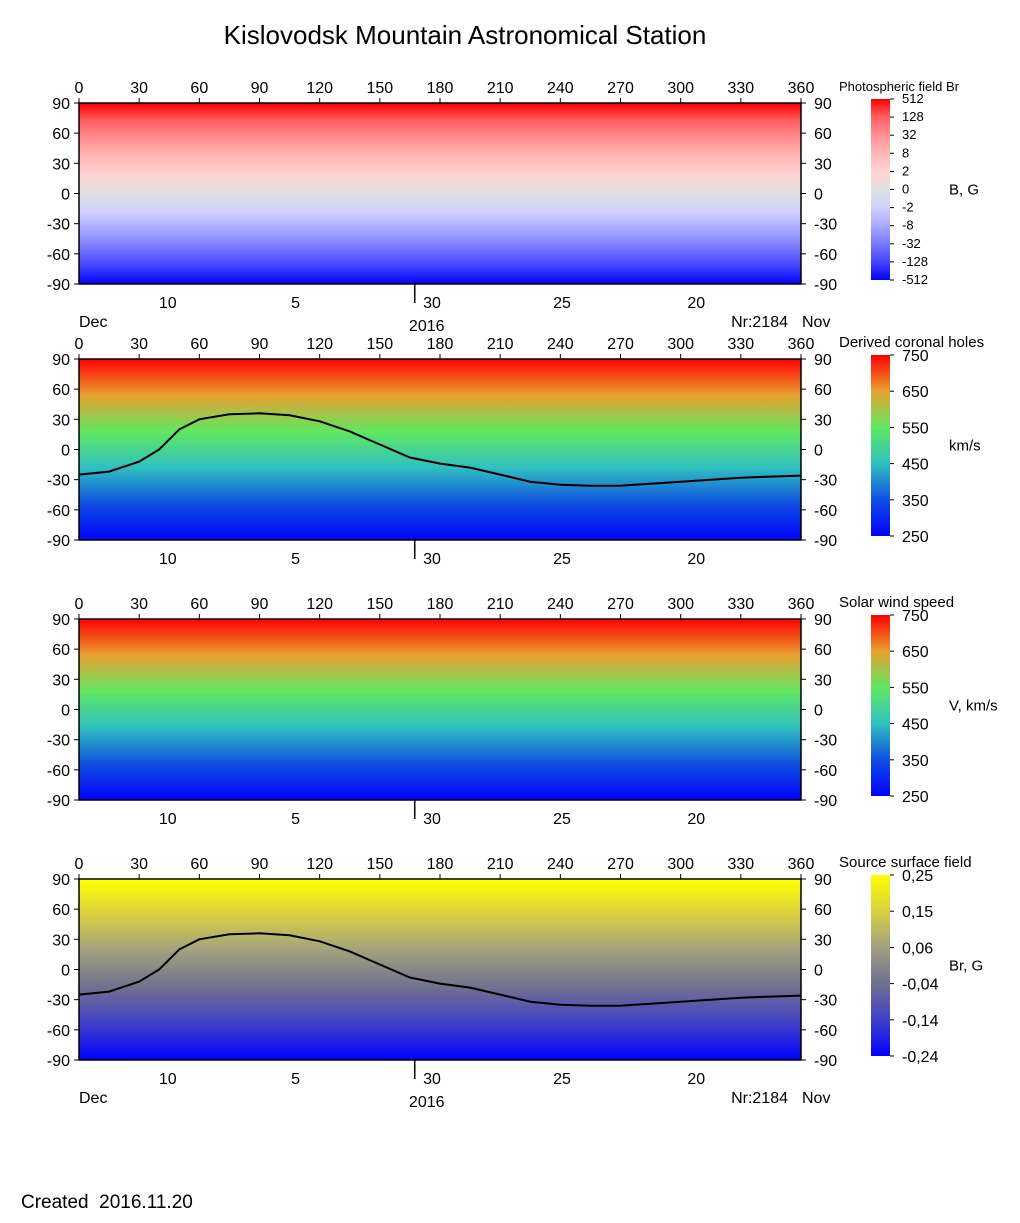 The image size is (1020, 1223). What do you see at coordinates (905, 170) in the screenshot?
I see `colorbar-tick-label: 2` at bounding box center [905, 170].